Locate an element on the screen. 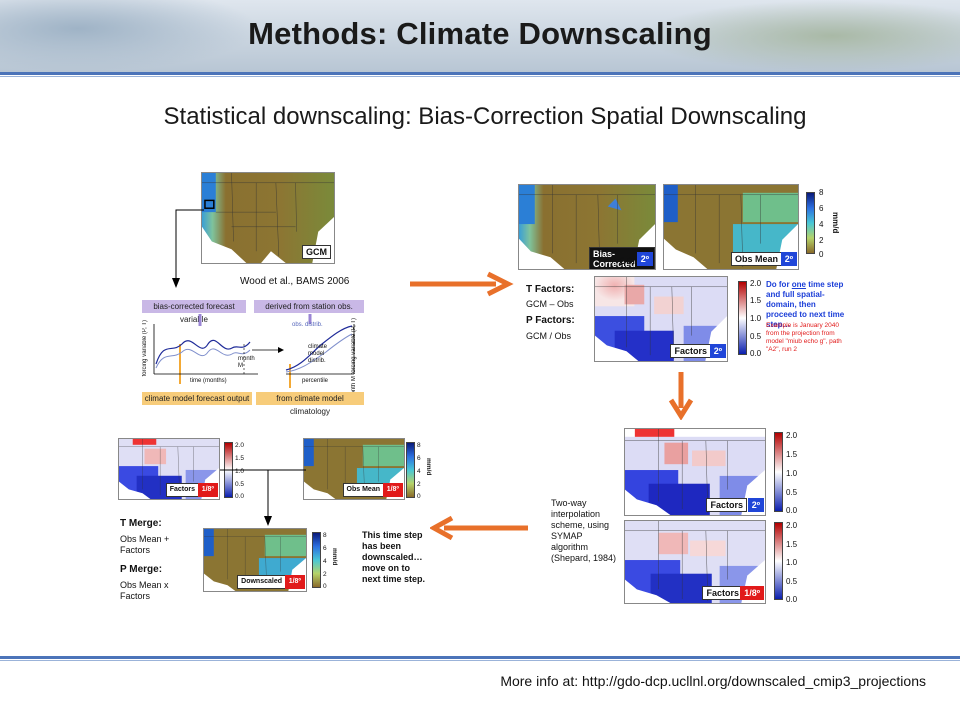 The width and height of the screenshot is (960, 720). ratio-tick-1: 1.5 is located at coordinates (756, 300).